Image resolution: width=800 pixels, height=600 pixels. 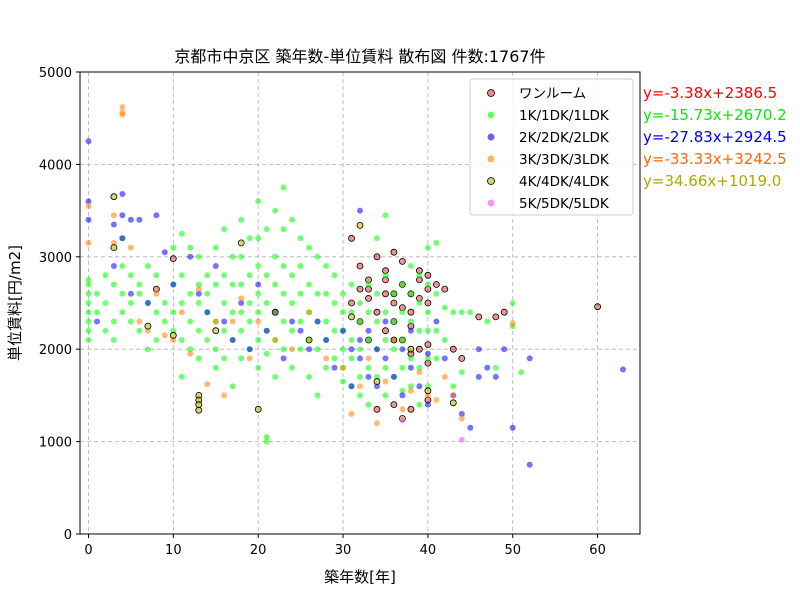 What do you see at coordinates (597, 550) in the screenshot?
I see `x-tick-label: 60` at bounding box center [597, 550].